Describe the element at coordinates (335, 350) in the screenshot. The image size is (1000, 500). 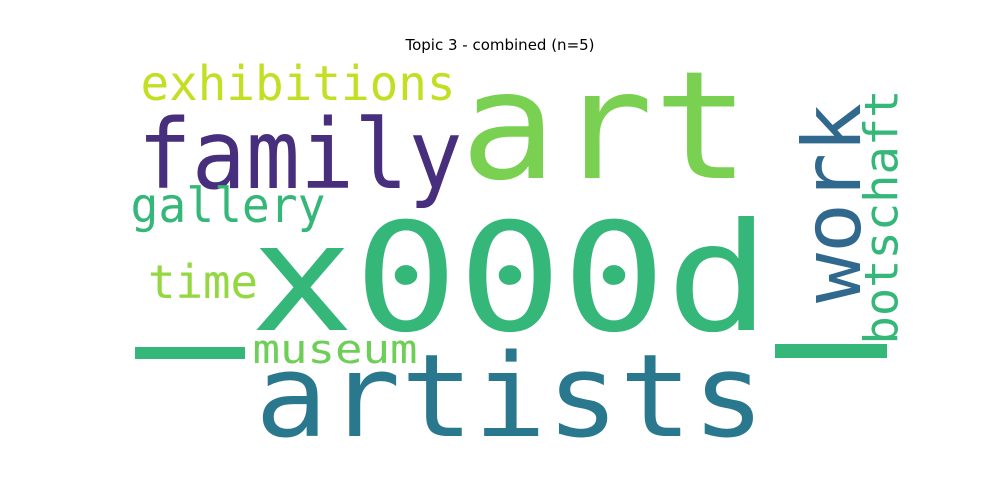
I see `word-museum: museum` at that location.